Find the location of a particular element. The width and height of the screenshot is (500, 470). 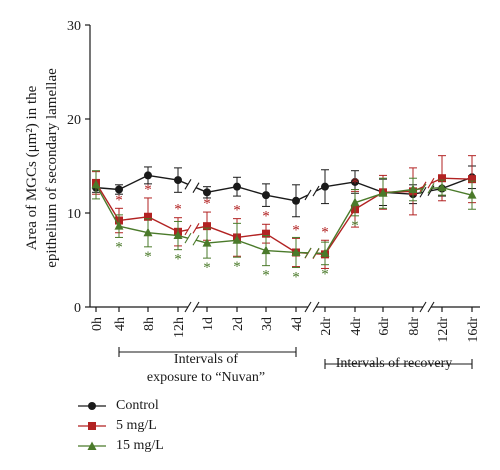

x-tick-label: 2d is located at coordinates (238, 324).